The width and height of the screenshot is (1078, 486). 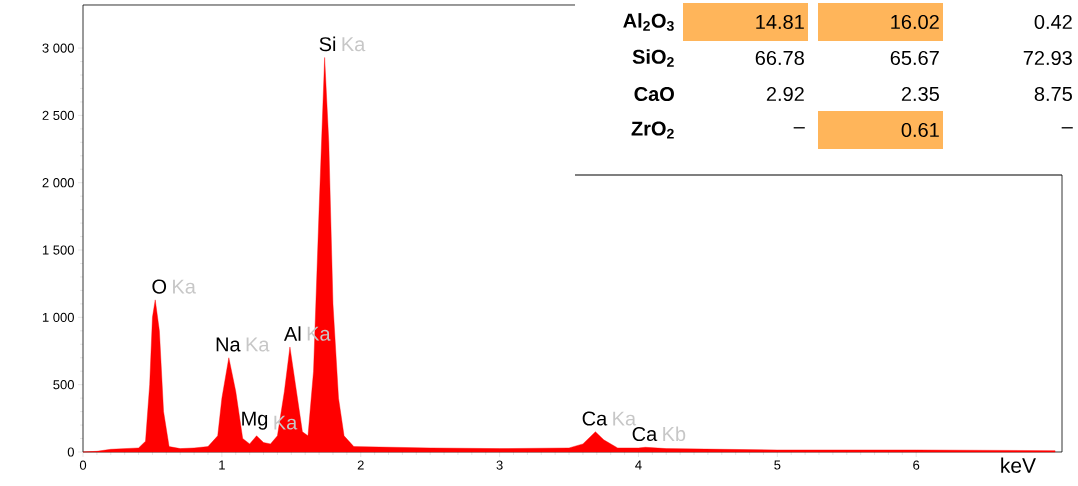 I want to click on annotation: 14.81, so click(x=780, y=22).